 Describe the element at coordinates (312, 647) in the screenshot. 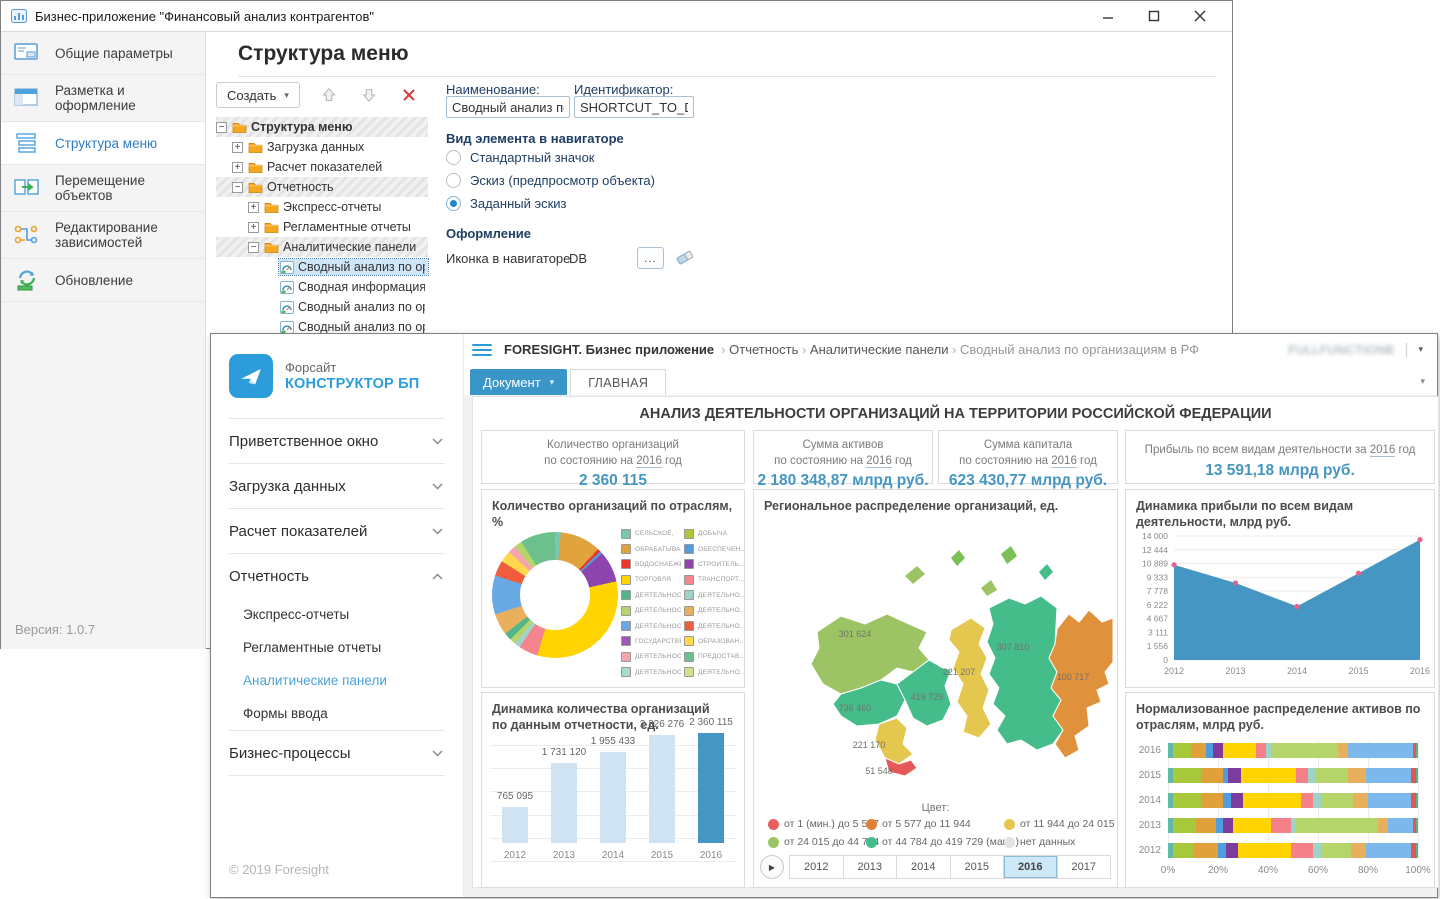

I see `app-menu-item-3-1: Регламентные отчеты` at that location.